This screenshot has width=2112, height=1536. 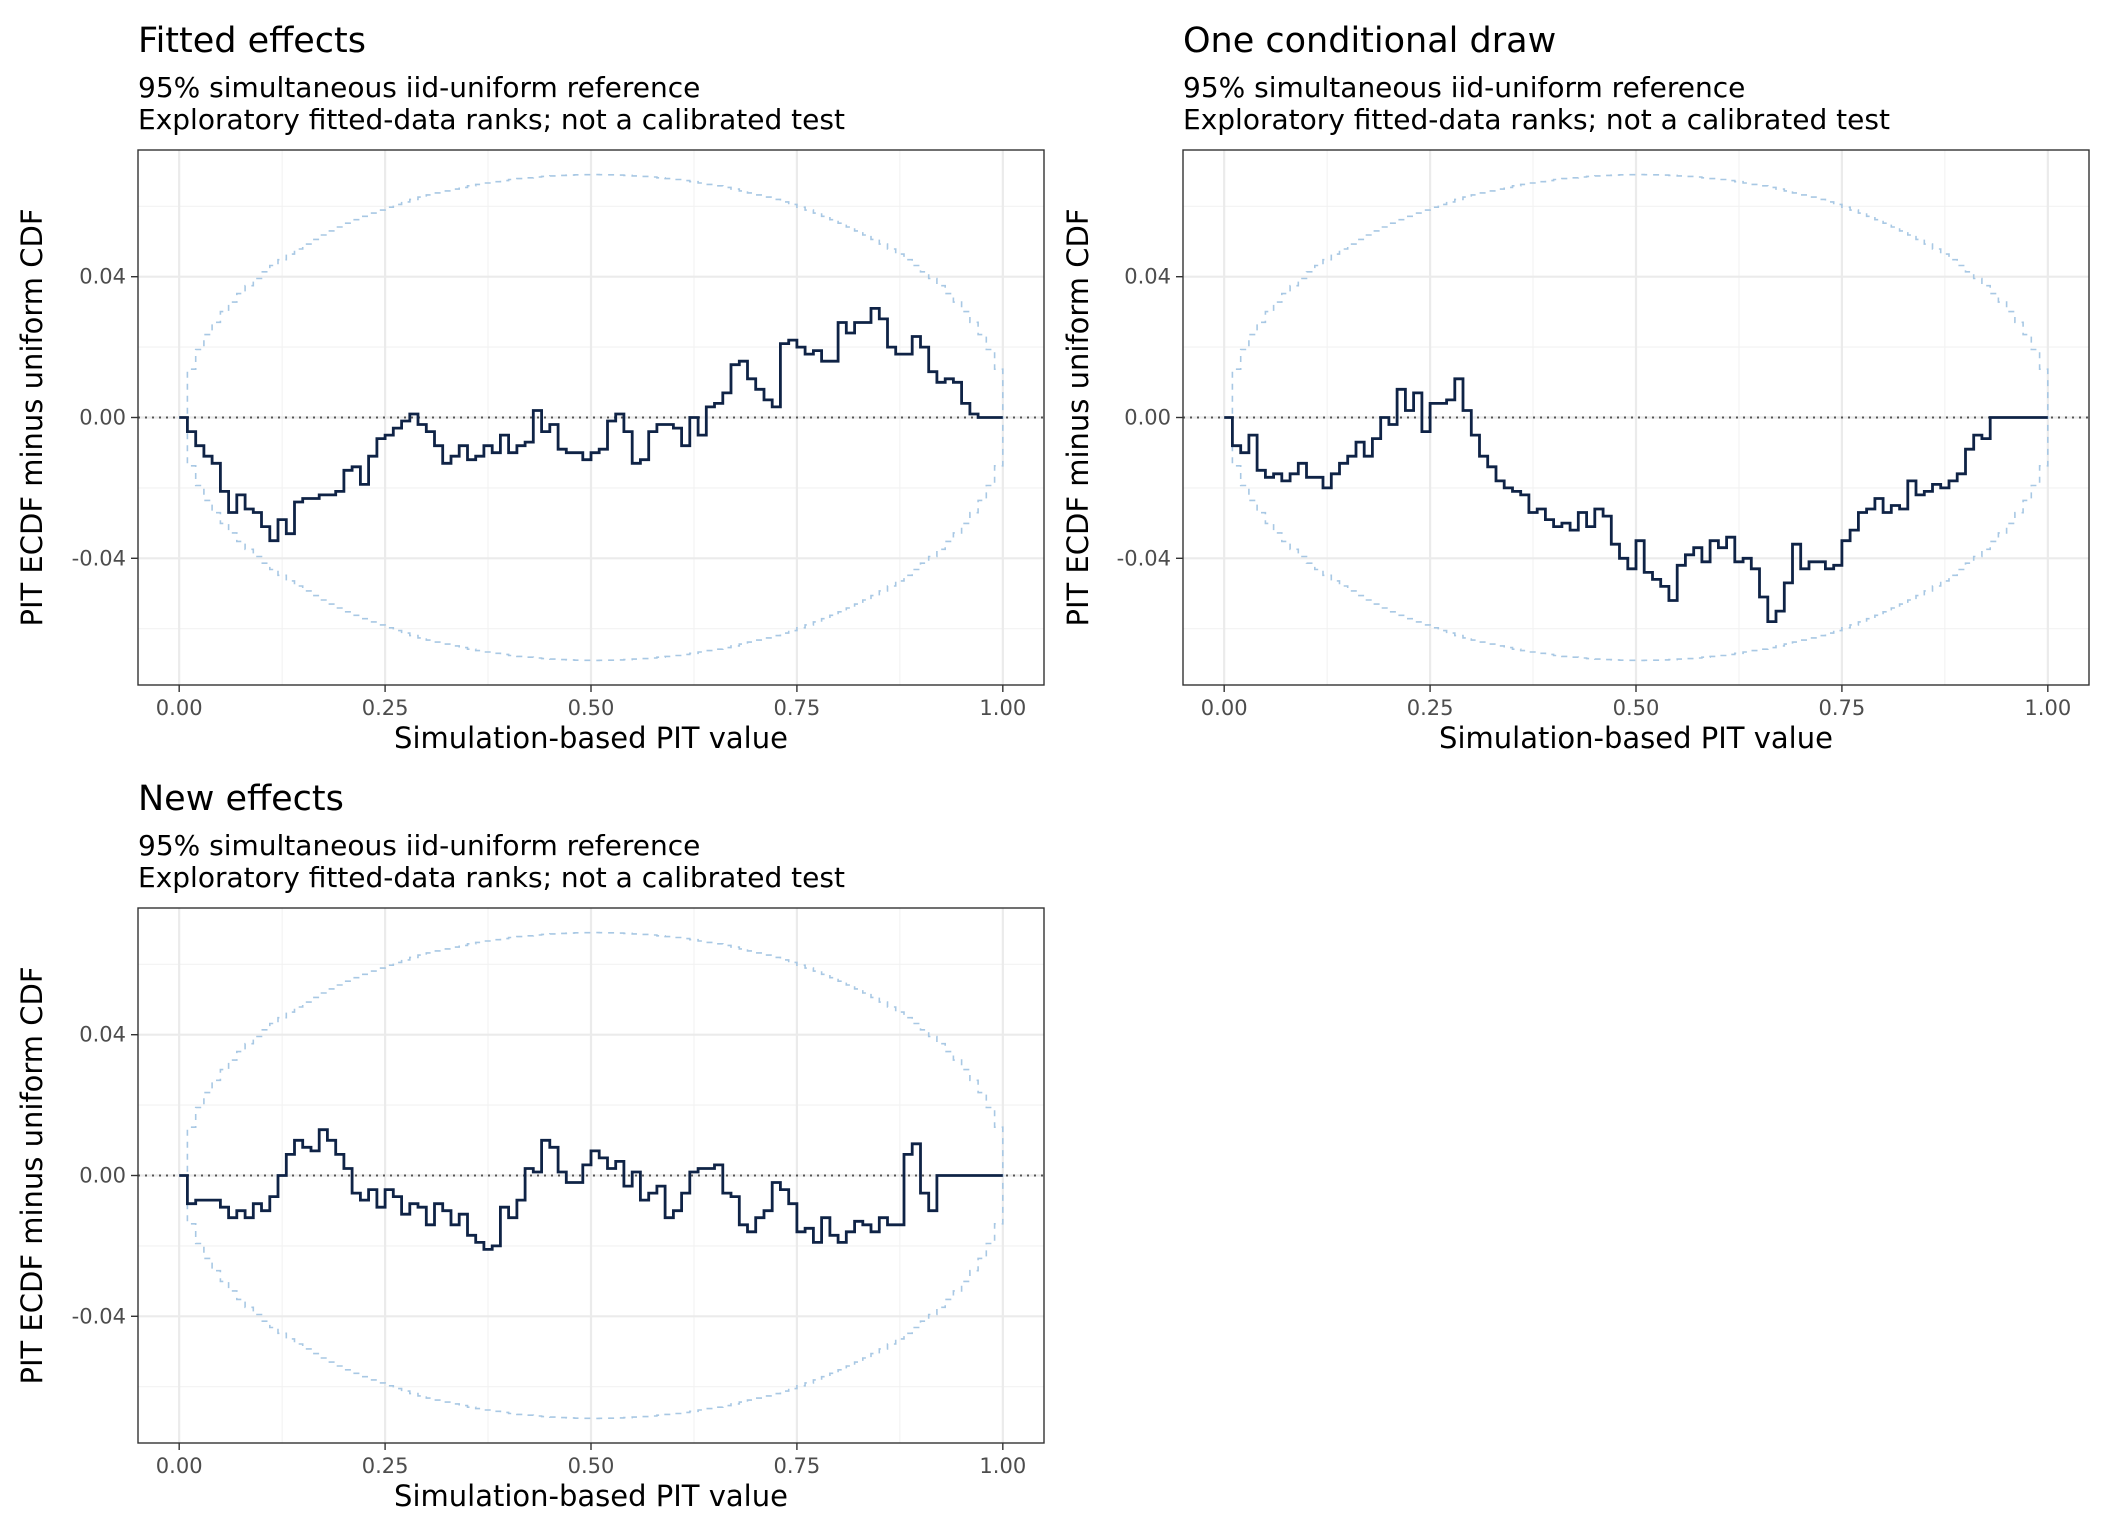 What do you see at coordinates (1369, 41) in the screenshot?
I see `panel-title: One conditional draw` at bounding box center [1369, 41].